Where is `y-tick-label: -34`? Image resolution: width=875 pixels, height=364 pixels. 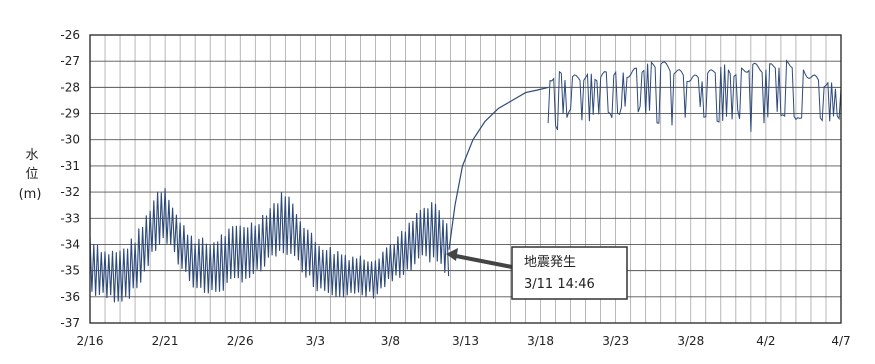
y-tick-label: -34 is located at coordinates (70, 244).